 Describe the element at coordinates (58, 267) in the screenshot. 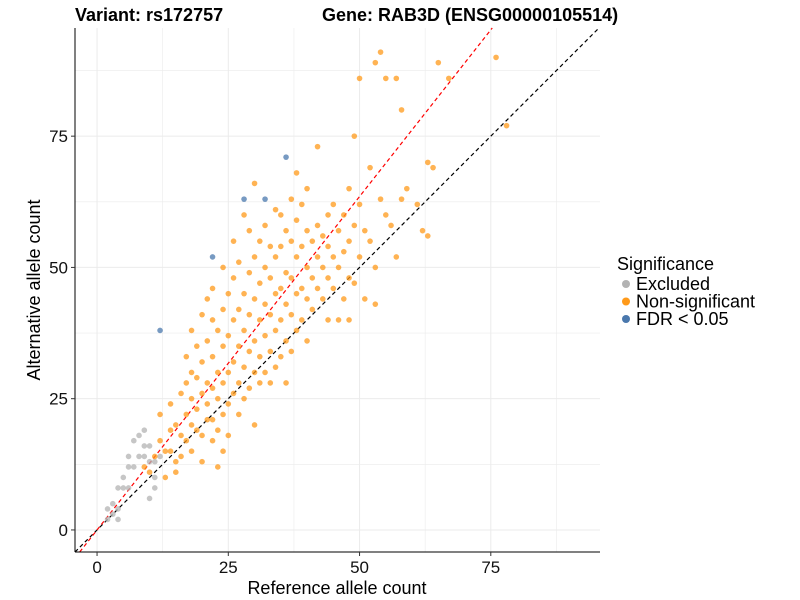

I see `y-tick-label: 50` at that location.